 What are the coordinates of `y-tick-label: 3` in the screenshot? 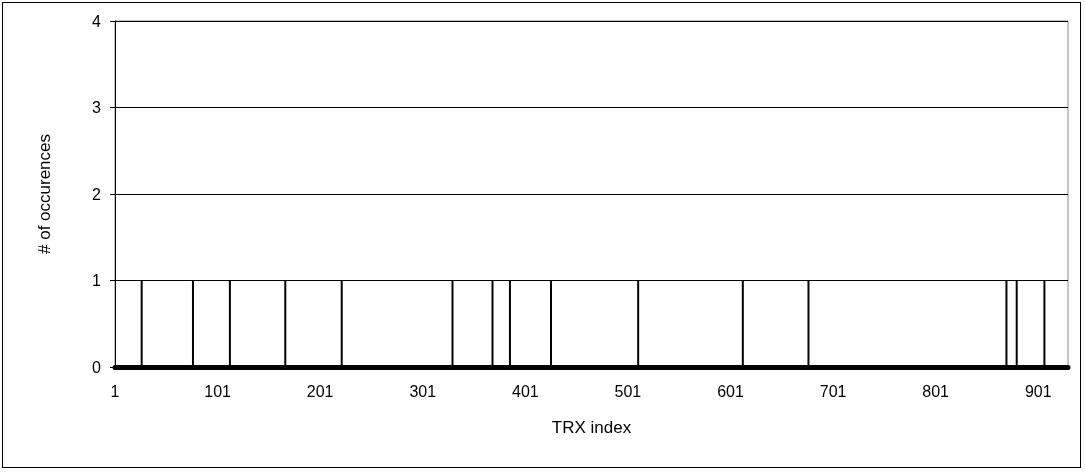 It's located at (97, 107).